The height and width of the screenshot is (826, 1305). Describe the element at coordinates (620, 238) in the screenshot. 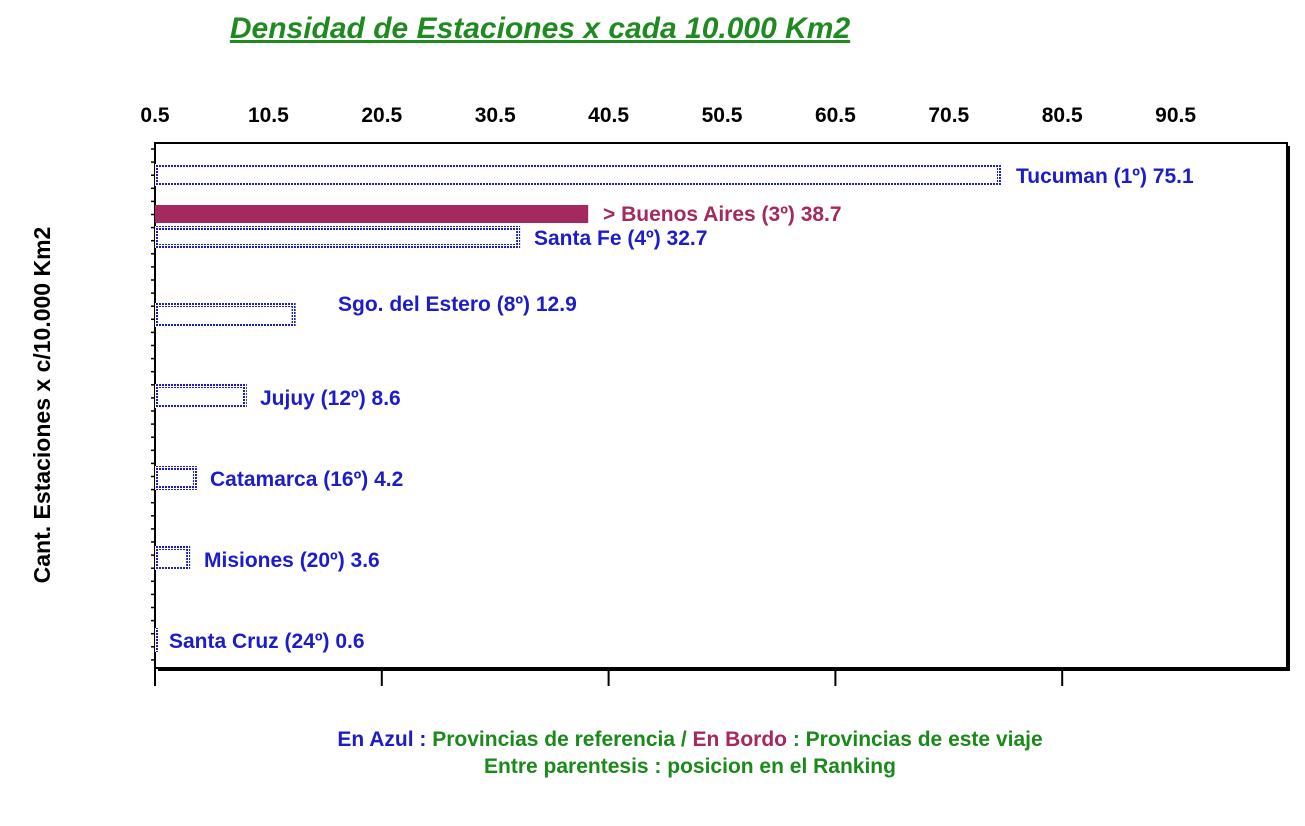

I see `bar-label: Santa Fe (4º) 32.7` at that location.